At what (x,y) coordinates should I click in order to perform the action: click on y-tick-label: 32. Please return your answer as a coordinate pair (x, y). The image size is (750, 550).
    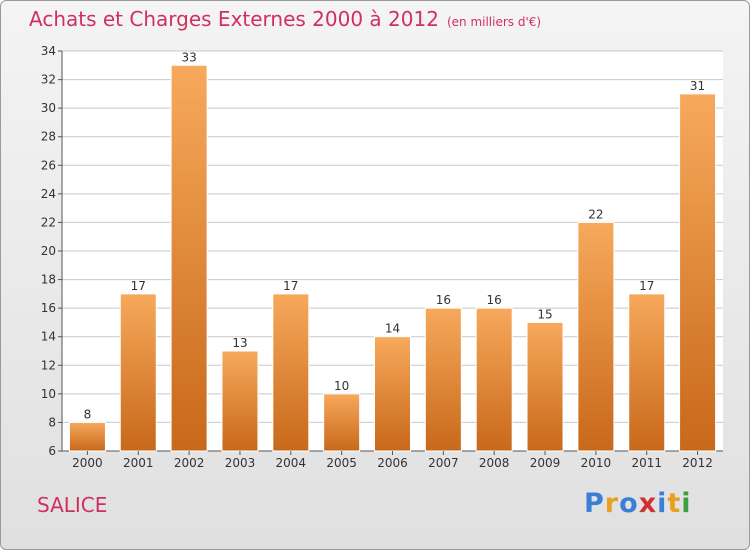
    Looking at the image, I should click on (48, 80).